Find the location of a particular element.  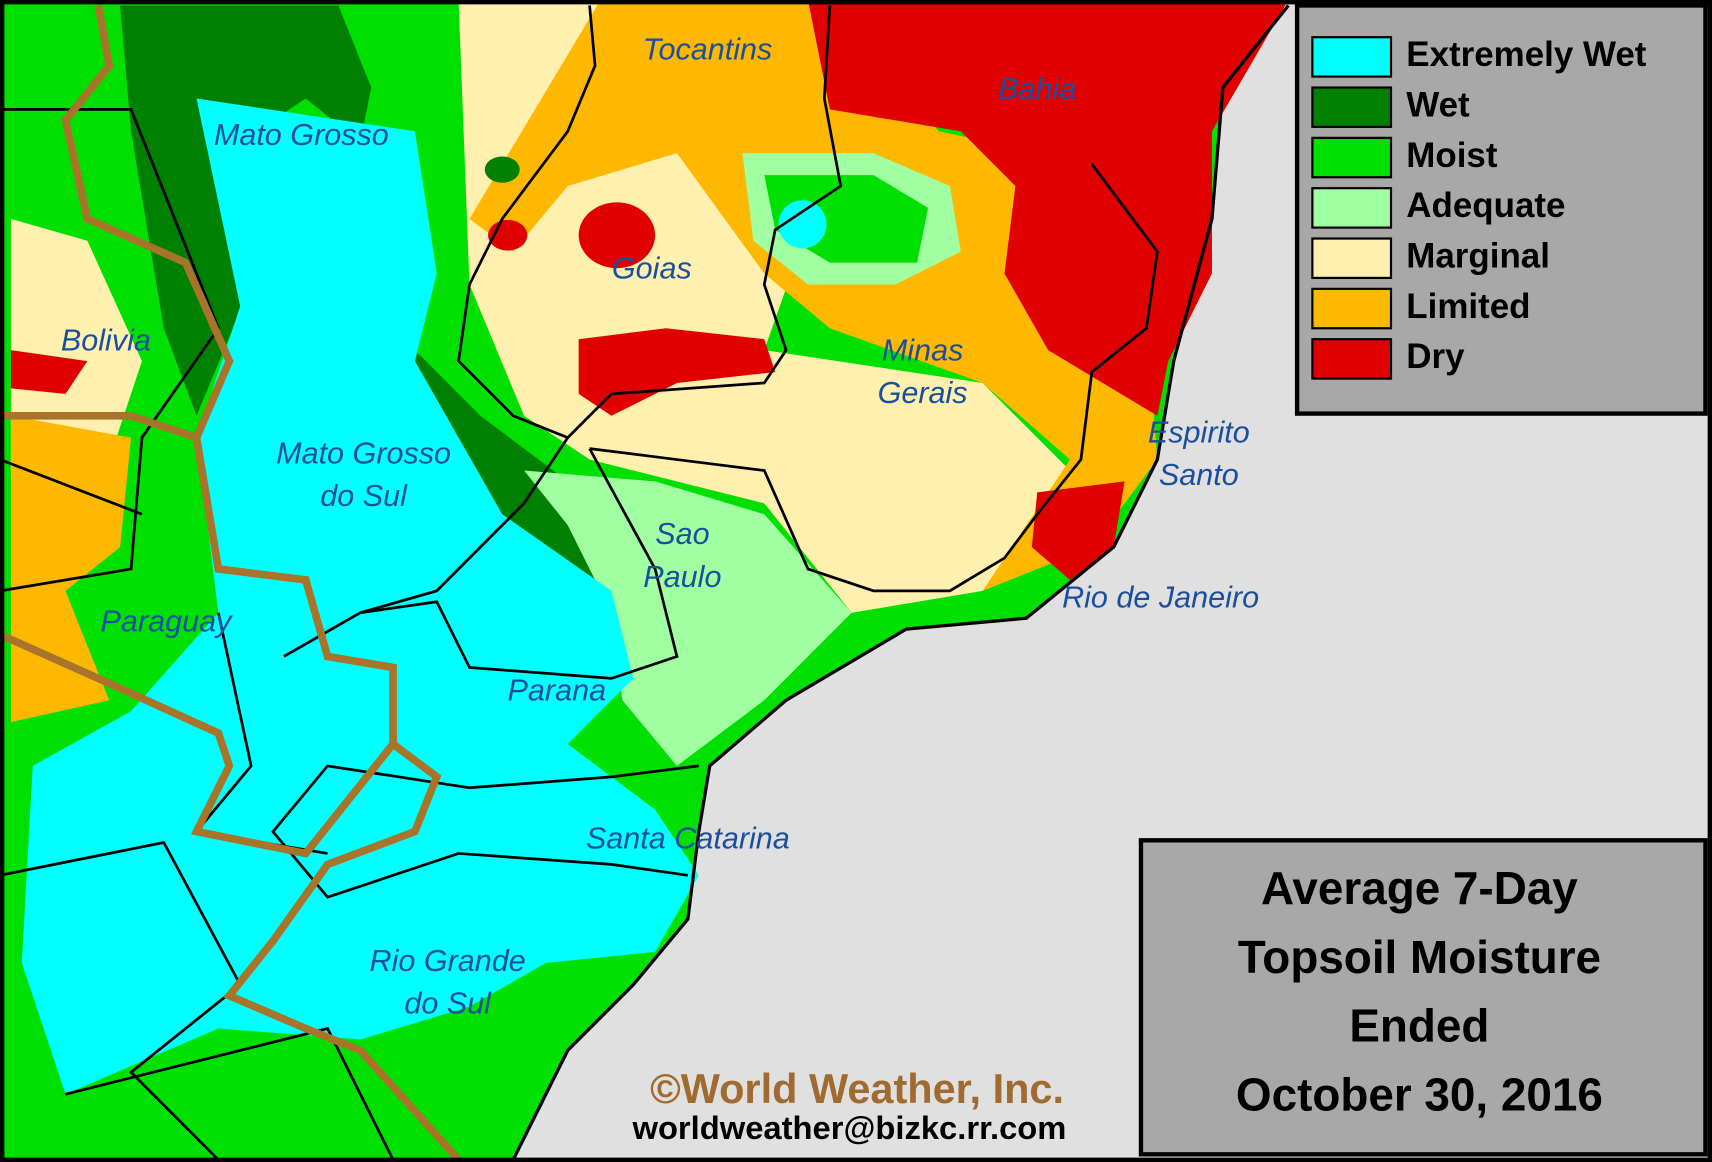

title-line: Topsoil Moisture is located at coordinates (1419, 957).